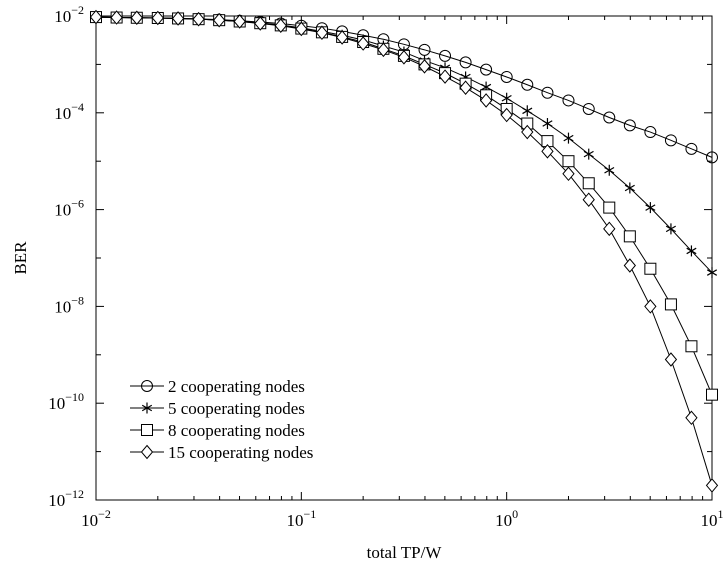 This screenshot has height=566, width=724. I want to click on x-tick-label: 10⁻², so click(96, 518).